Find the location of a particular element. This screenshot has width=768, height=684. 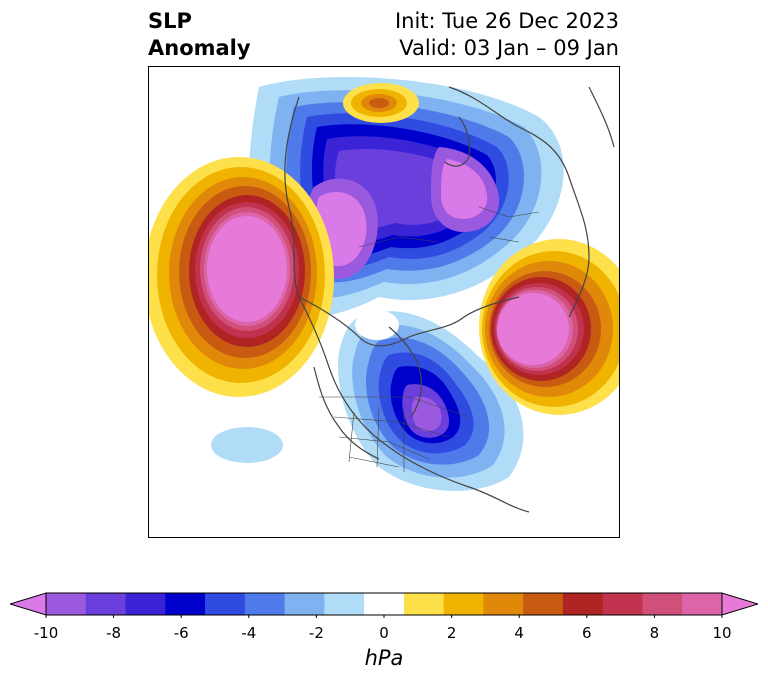

colorbar-tick-label: -10 is located at coordinates (46, 633).